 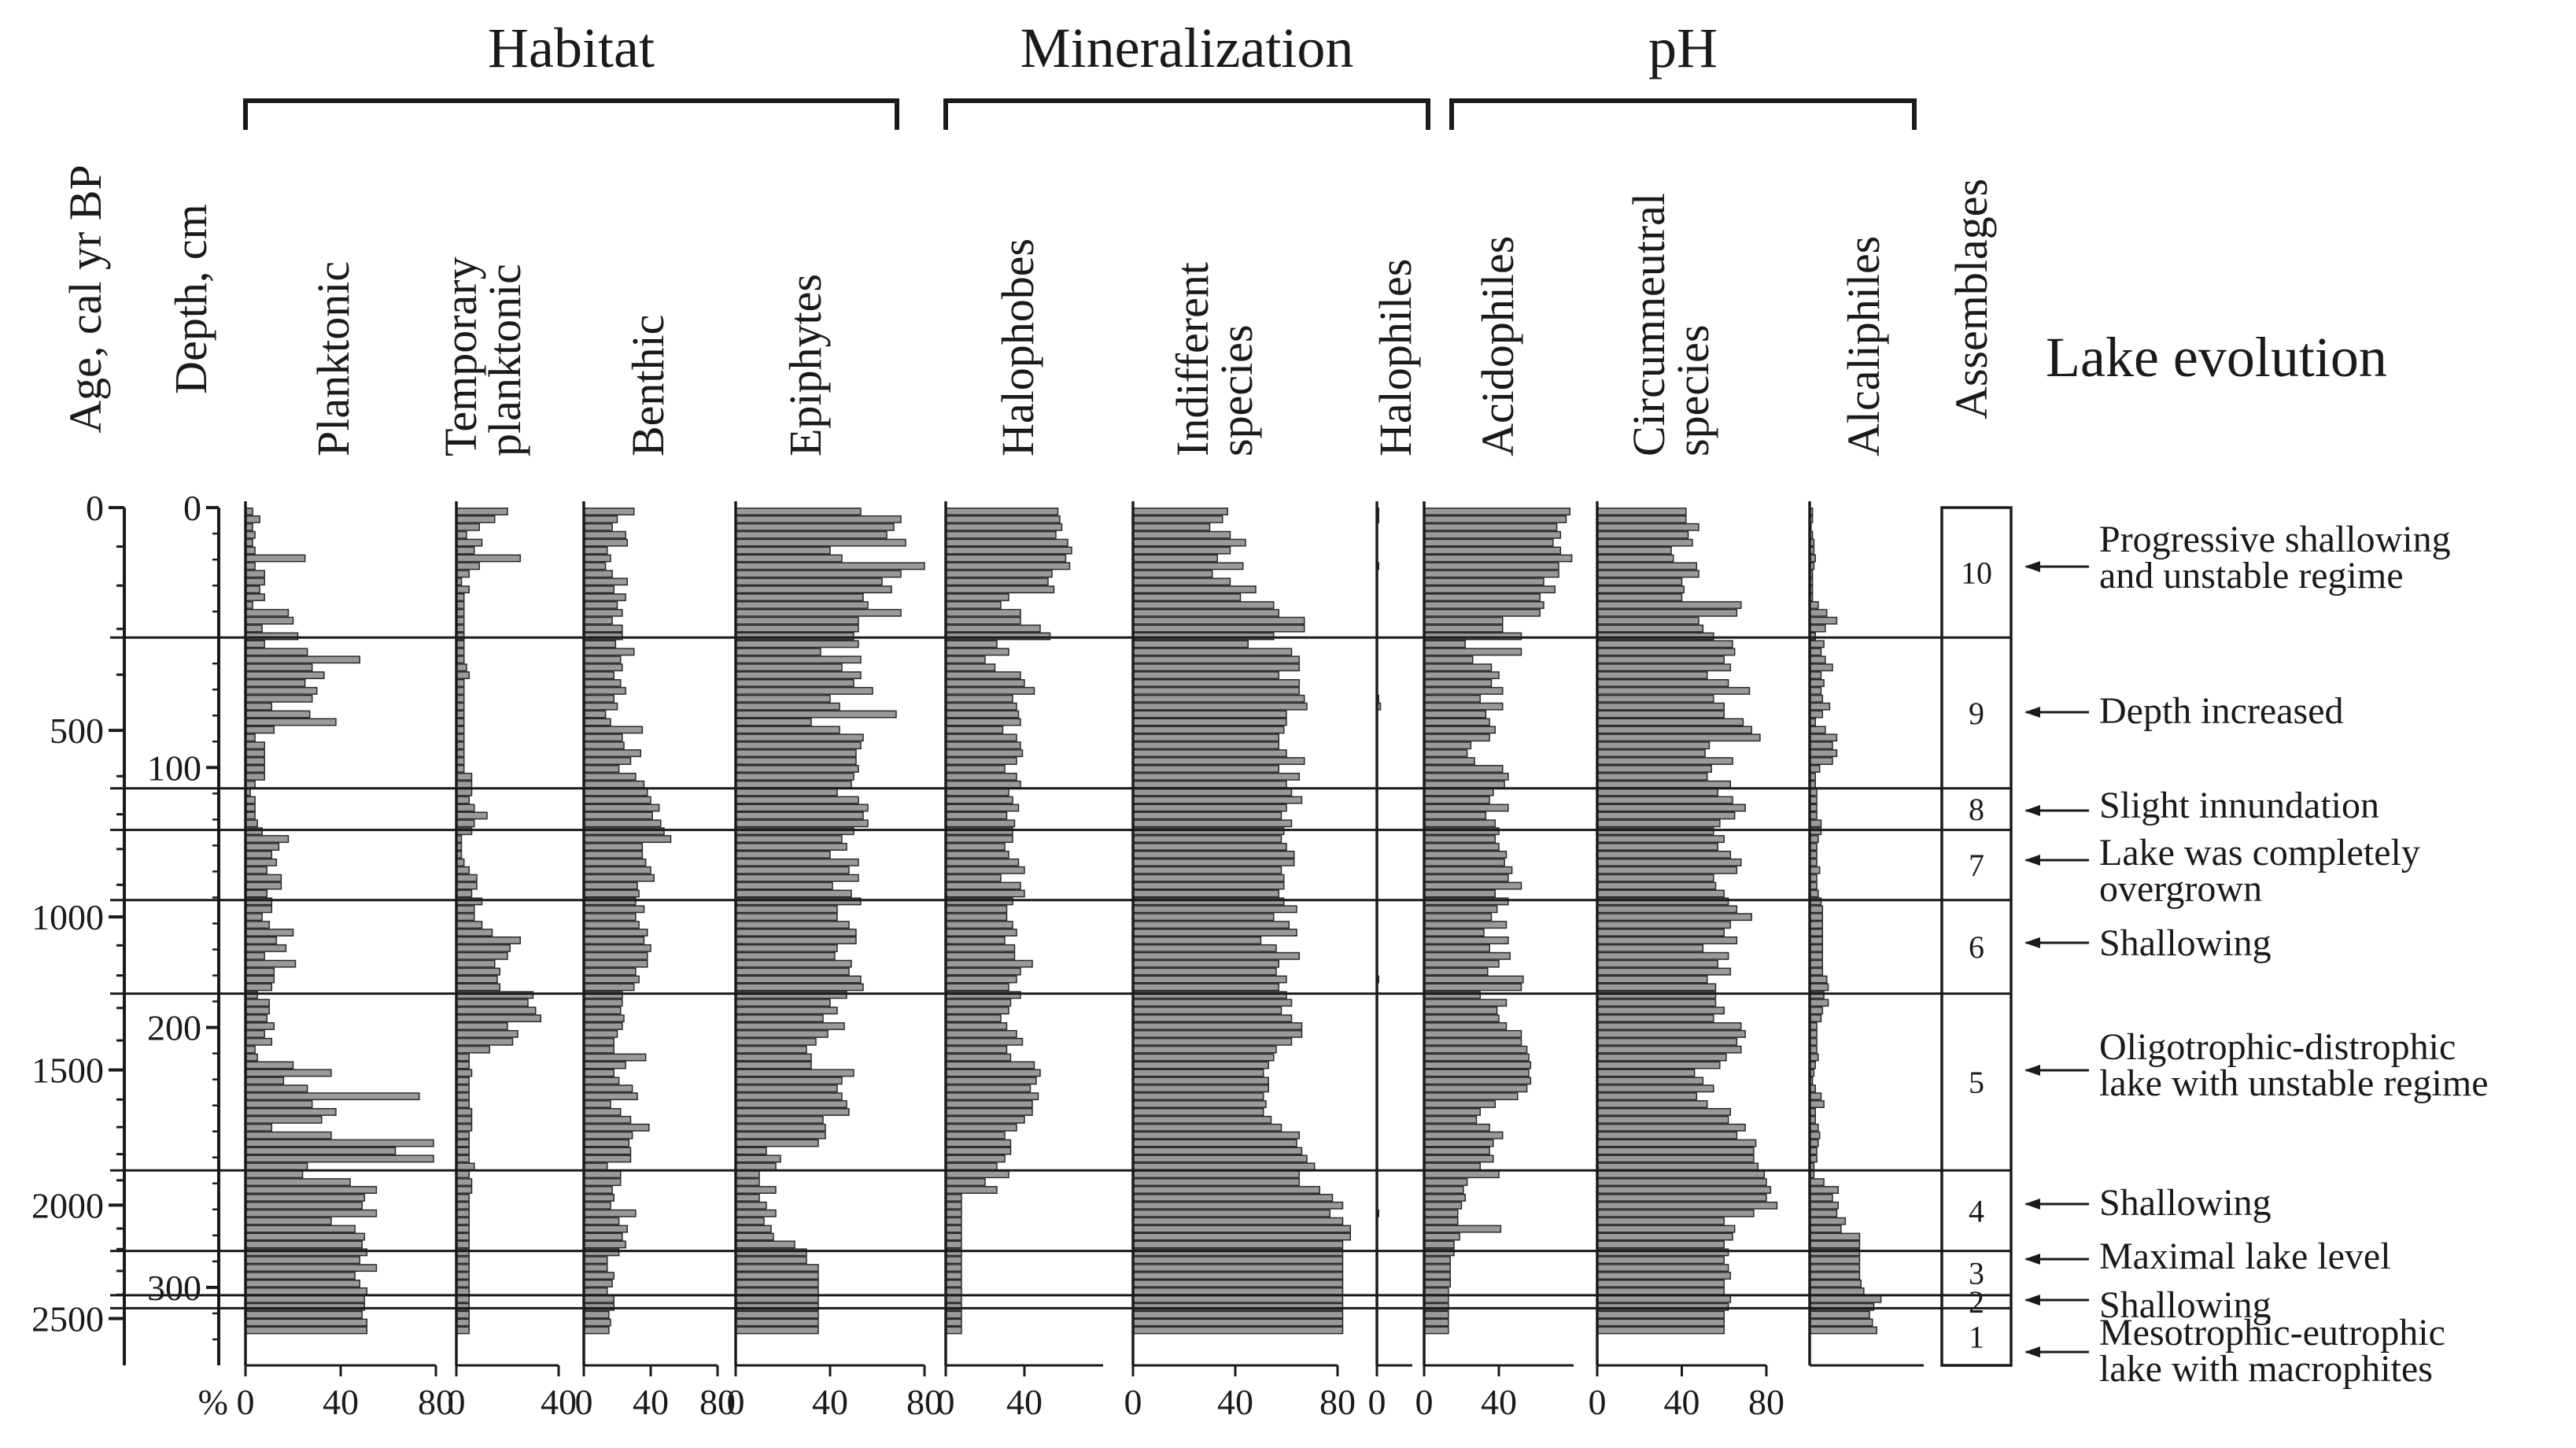 What do you see at coordinates (174, 768) in the screenshot?
I see `depth-tick-label-1: 100` at bounding box center [174, 768].